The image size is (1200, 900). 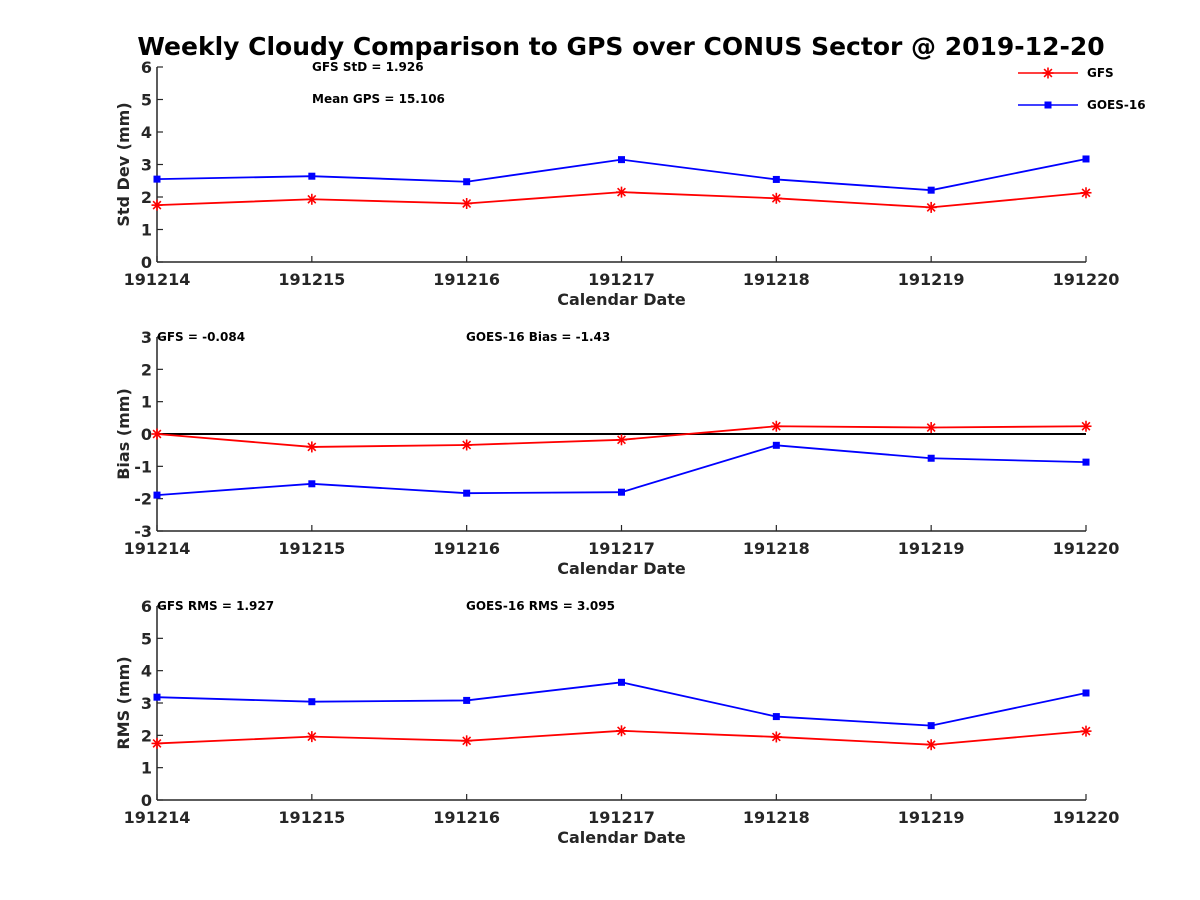 What do you see at coordinates (146, 197) in the screenshot?
I see `std-dev-y-tick-label: 2` at bounding box center [146, 197].